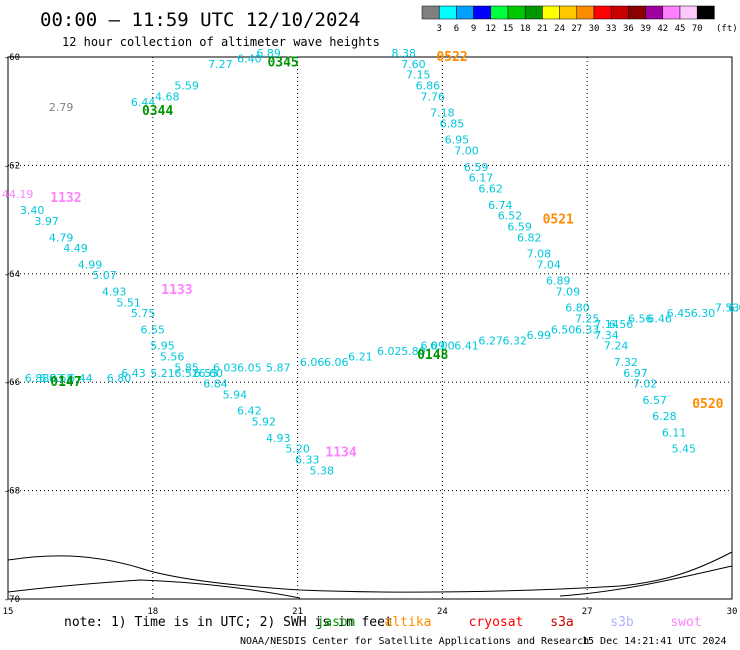 This screenshot has height=650, width=740. What do you see at coordinates (587, 319) in the screenshot?
I see `data-point-value: 7.25` at bounding box center [587, 319].